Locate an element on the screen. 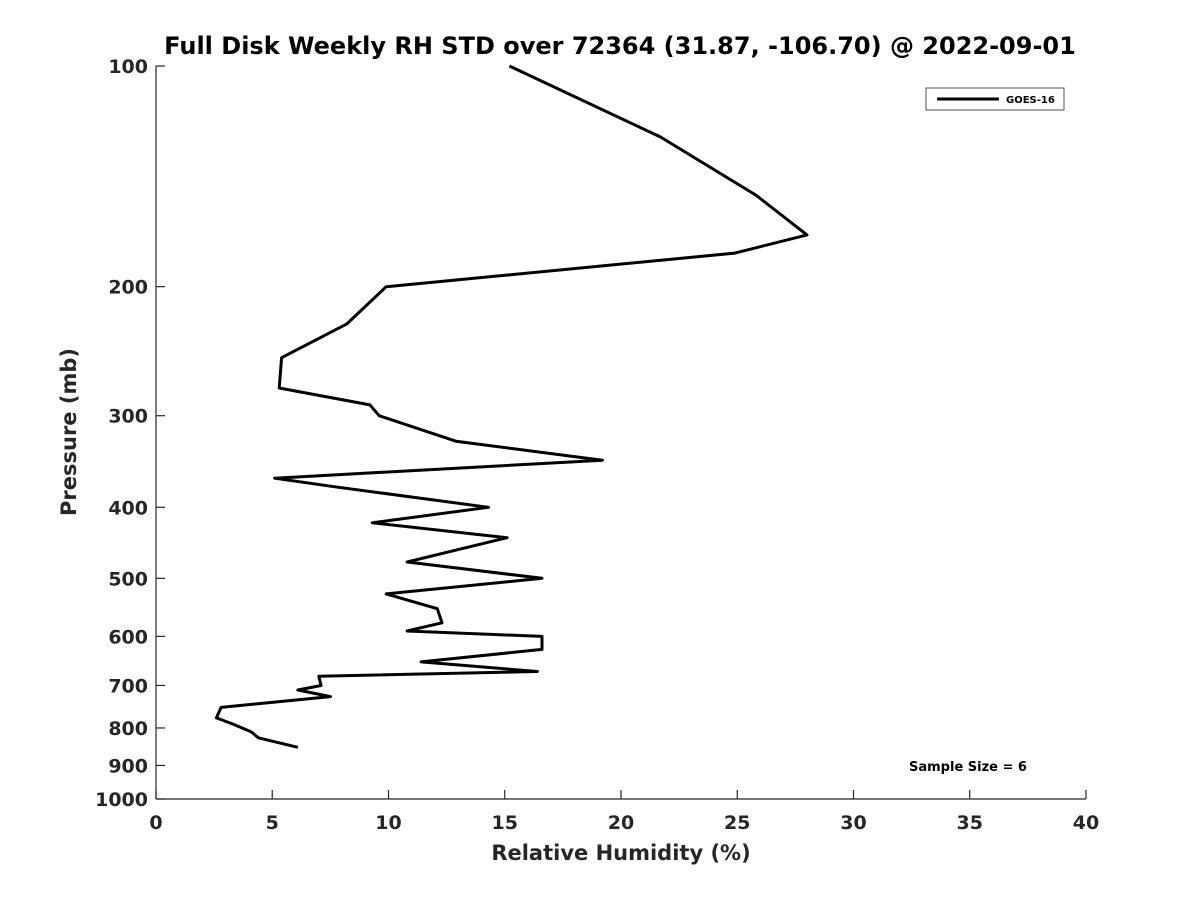 This screenshot has width=1200, height=900. x-tick-label: 15 is located at coordinates (505, 823).